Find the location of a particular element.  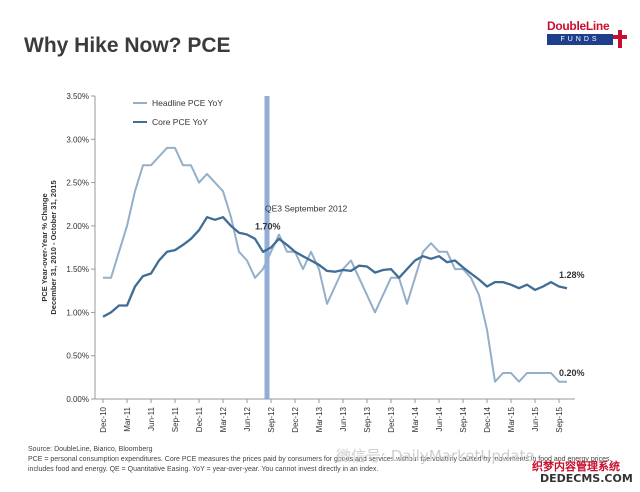

x-tick-label: Sep-12 is located at coordinates (271, 419).